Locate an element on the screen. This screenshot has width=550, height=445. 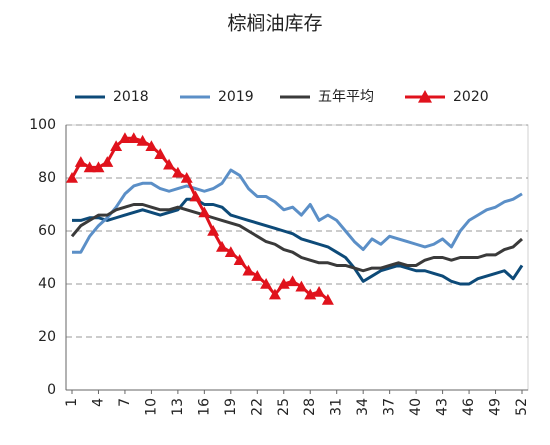
series-line is located at coordinates (297, 238).